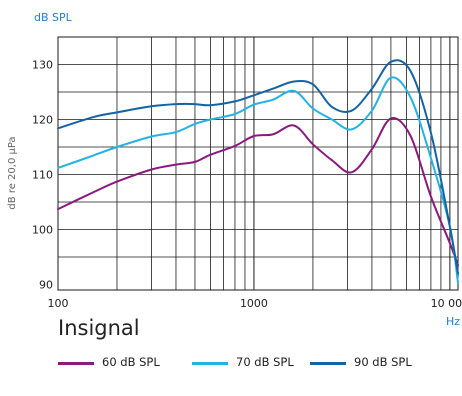  I want to click on x-tick-label: 100, so click(58, 303).